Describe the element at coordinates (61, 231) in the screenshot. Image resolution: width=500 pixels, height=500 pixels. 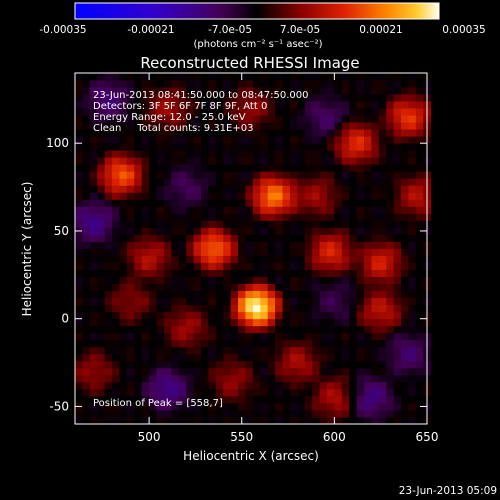
I see `y-tick-label: 50` at that location.